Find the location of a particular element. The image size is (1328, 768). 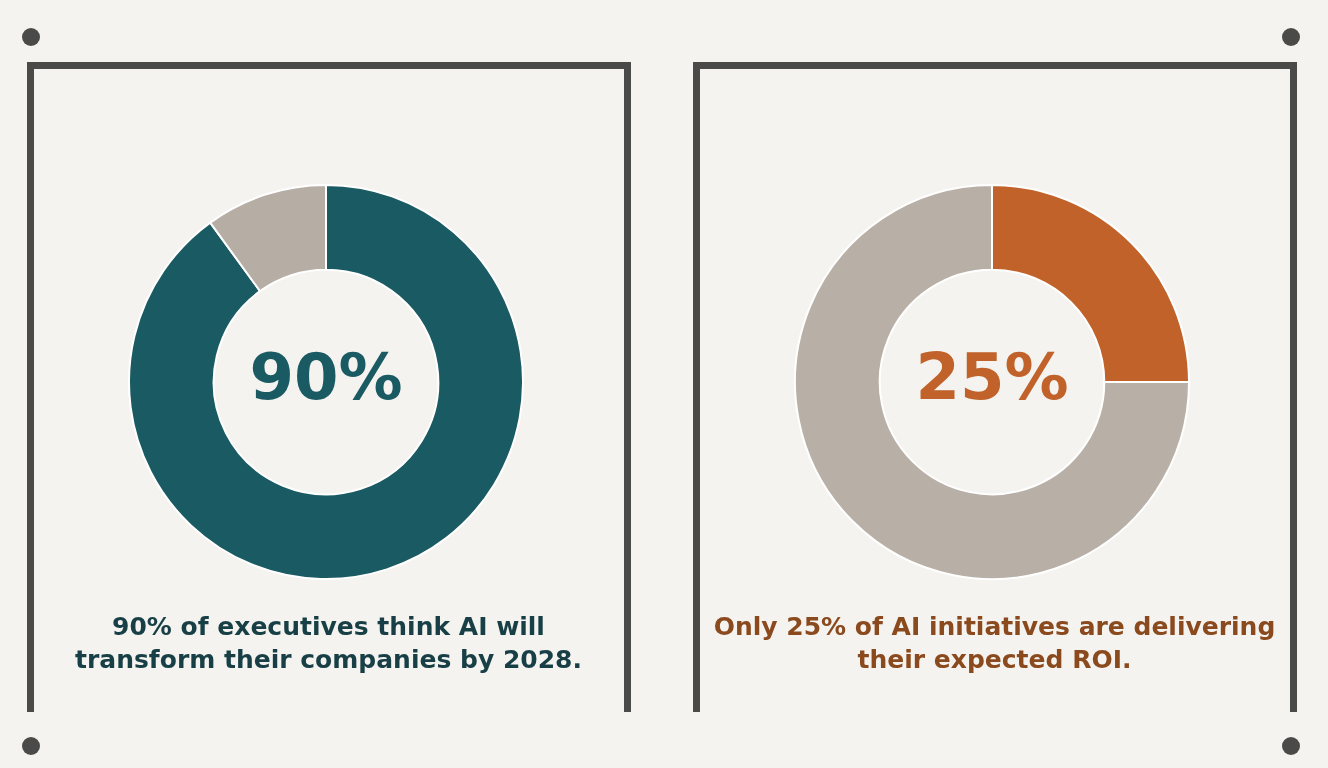

data-label: 25% is located at coordinates (992, 376).